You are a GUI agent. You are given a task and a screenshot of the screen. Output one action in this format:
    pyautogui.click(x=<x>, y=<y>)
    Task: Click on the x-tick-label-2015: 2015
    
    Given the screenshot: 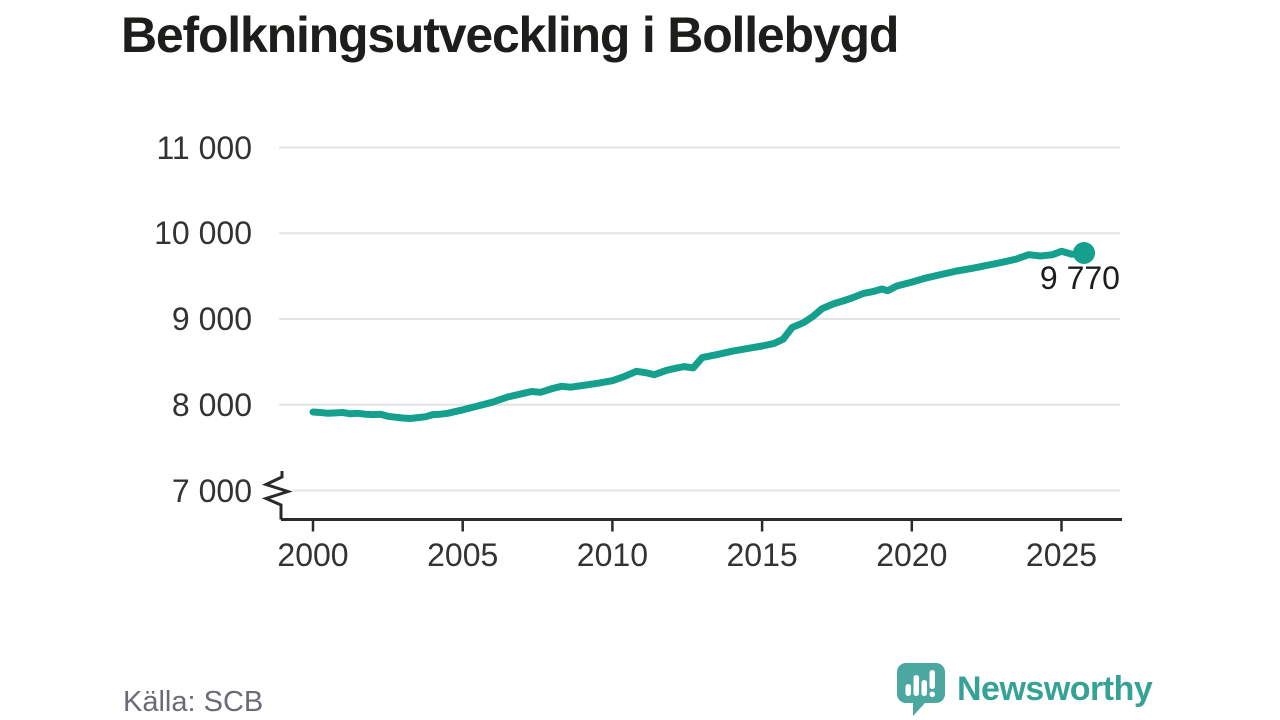 What is the action you would take?
    pyautogui.click(x=762, y=555)
    